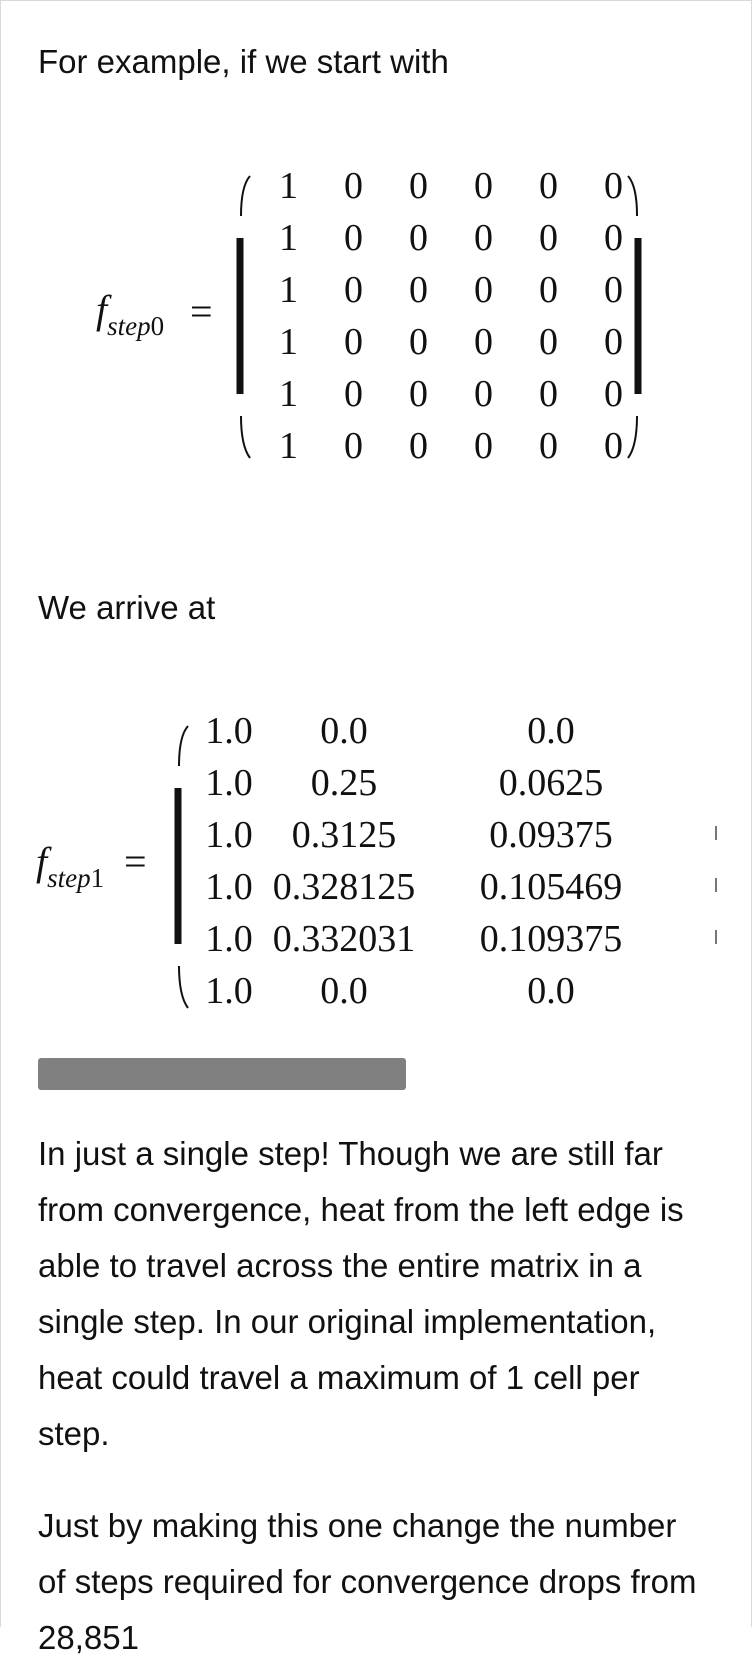 The width and height of the screenshot is (752, 1666). What do you see at coordinates (130, 314) in the screenshot?
I see `function-label: fstep0` at bounding box center [130, 314].